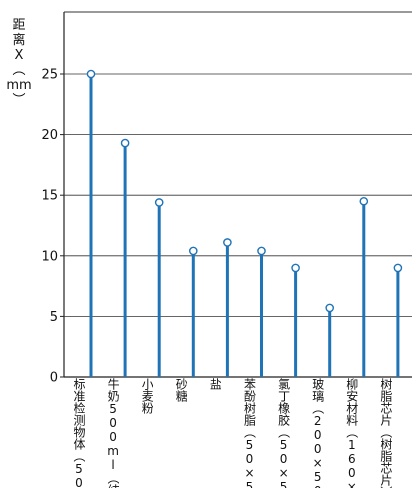  What do you see at coordinates (317, 433) in the screenshot?
I see `category-label: 玻璃（200×50×t3）` at bounding box center [317, 433].